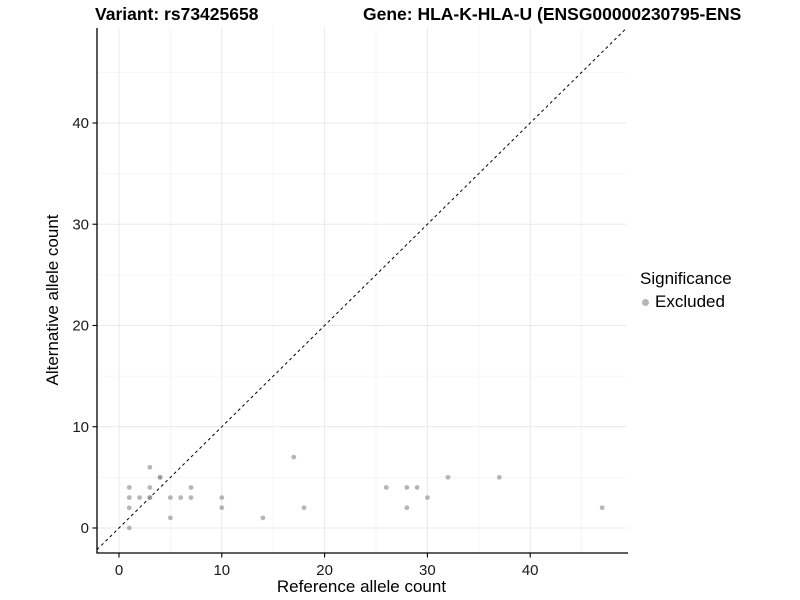 This screenshot has height=600, width=800. I want to click on y-tick-label: 10, so click(80, 427).